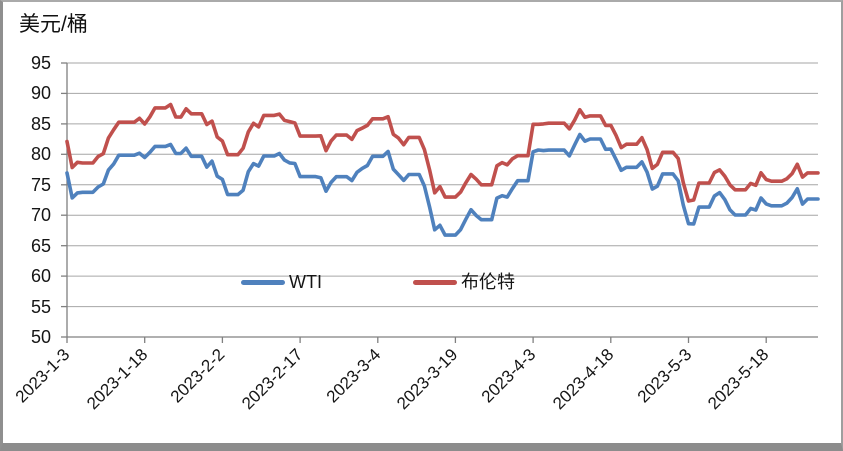  Describe the element at coordinates (40, 337) in the screenshot. I see `y-axis-tick-label: 50` at that location.